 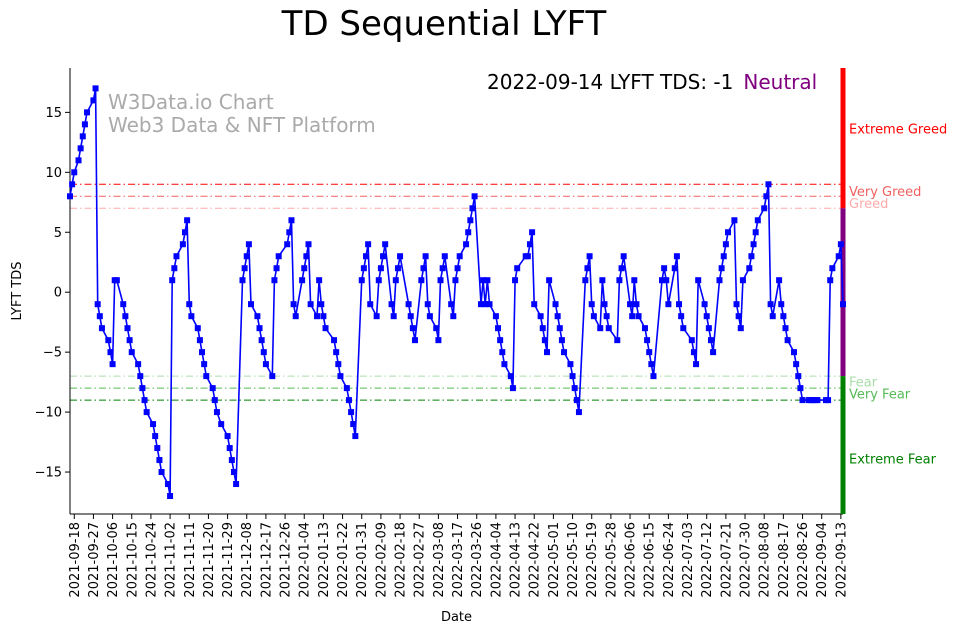 I want to click on x-tick-label: 2022-01-13, so click(x=324, y=560).